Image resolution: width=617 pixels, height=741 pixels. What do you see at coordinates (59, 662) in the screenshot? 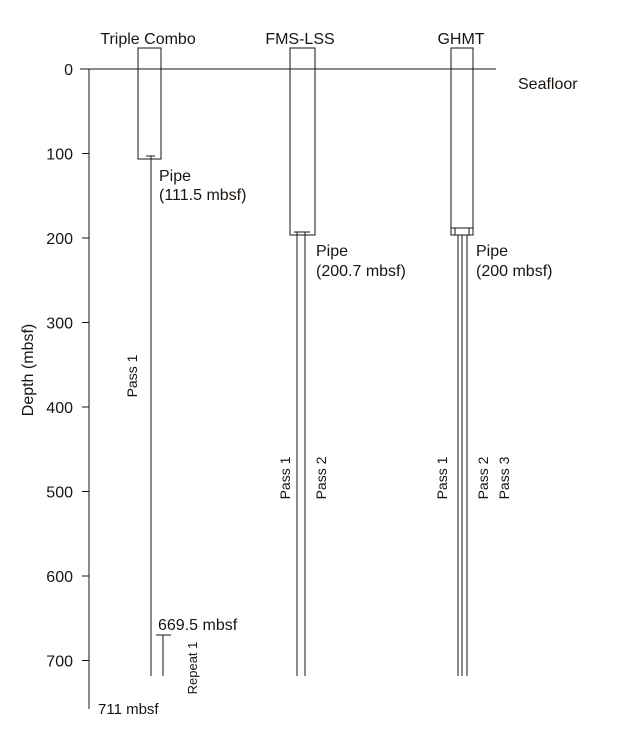
I see `depth-tick-label: 700` at bounding box center [59, 662].